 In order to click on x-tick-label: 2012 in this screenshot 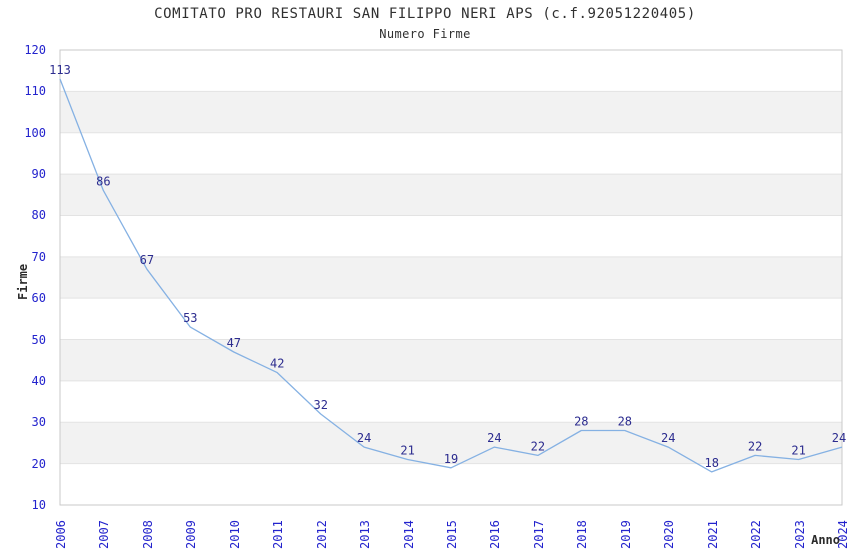, I will do `click(321, 534)`.